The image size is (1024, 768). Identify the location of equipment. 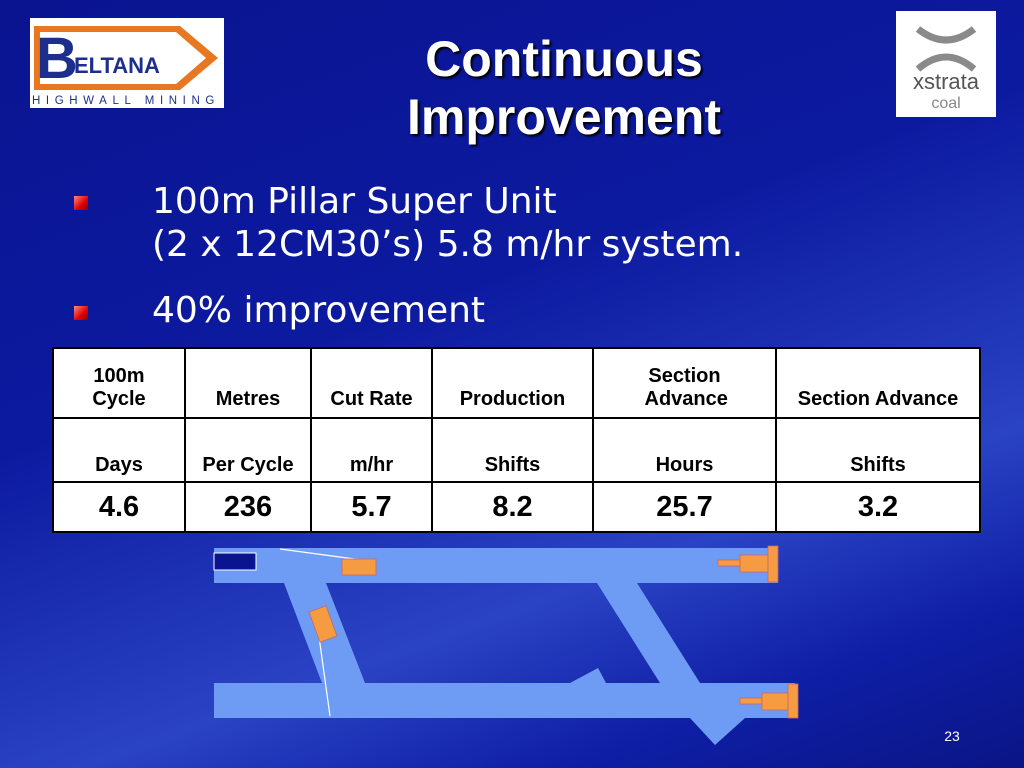
(553, 632).